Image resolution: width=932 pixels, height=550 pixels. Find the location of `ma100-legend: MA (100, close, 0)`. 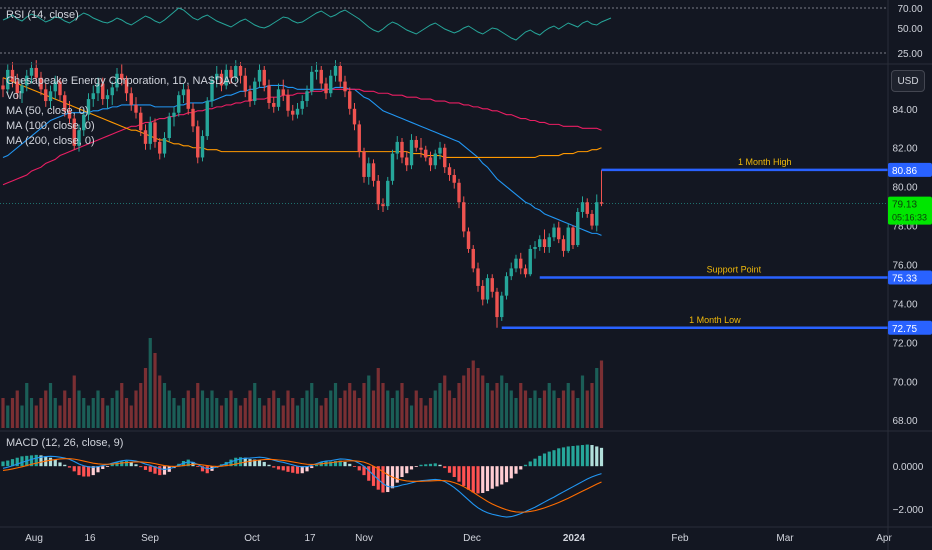

ma100-legend: MA (100, close, 0) is located at coordinates (50, 126).